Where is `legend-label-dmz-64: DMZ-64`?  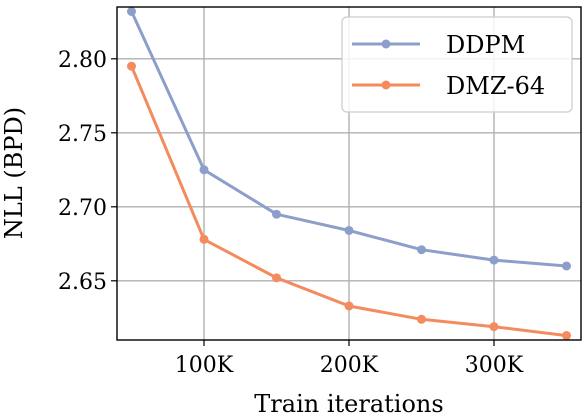 legend-label-dmz-64: DMZ-64 is located at coordinates (495, 86).